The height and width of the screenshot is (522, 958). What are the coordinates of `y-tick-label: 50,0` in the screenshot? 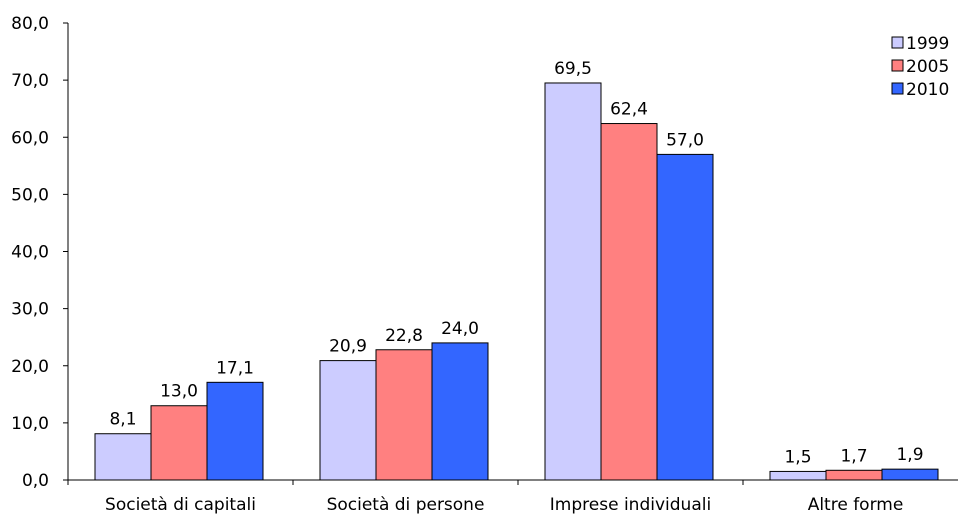 It's located at (30, 195).